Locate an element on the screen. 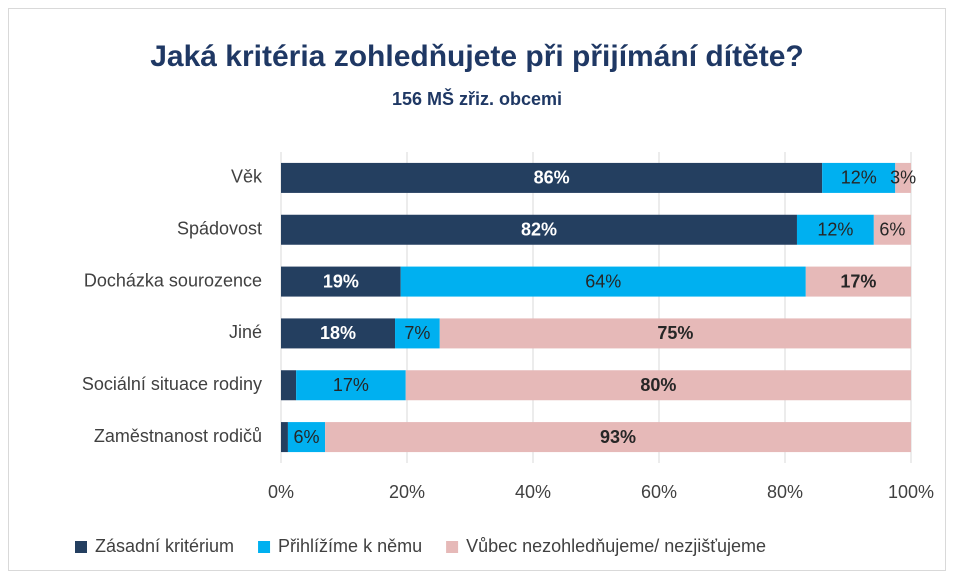 This screenshot has height=579, width=954. x-tick-label: 100% is located at coordinates (911, 492).